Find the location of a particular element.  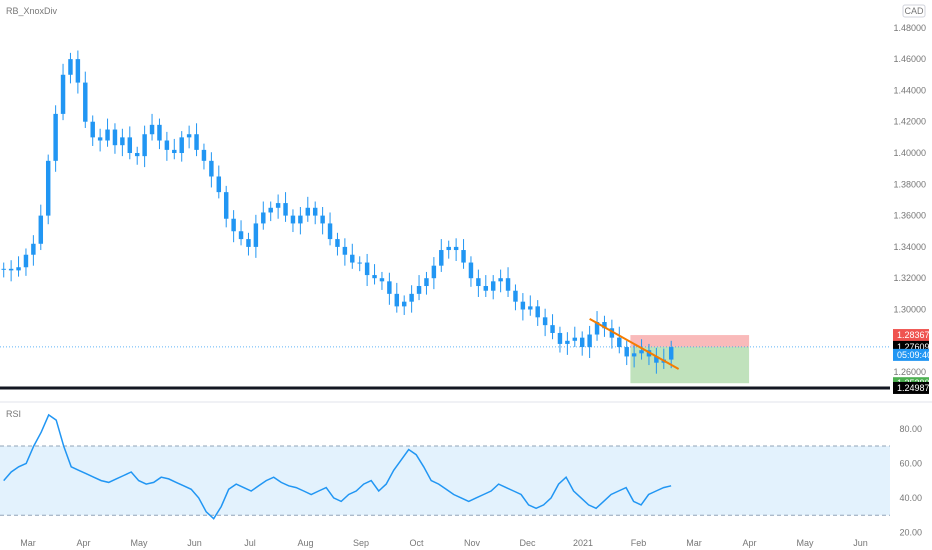

stop-zone is located at coordinates (690, 341).